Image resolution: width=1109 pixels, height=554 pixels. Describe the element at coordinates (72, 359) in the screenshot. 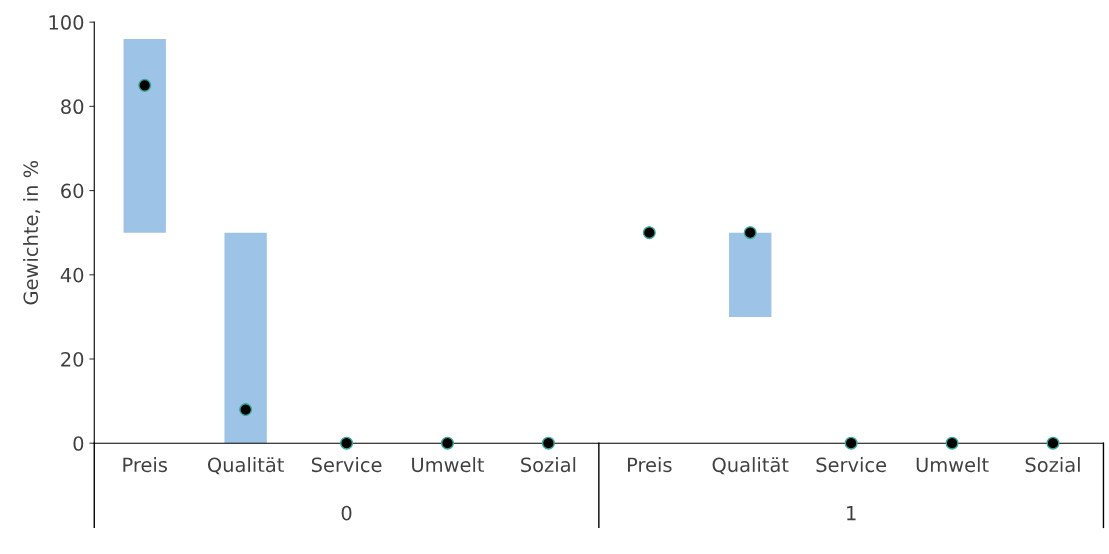

I see `y-tick-label: 20` at that location.